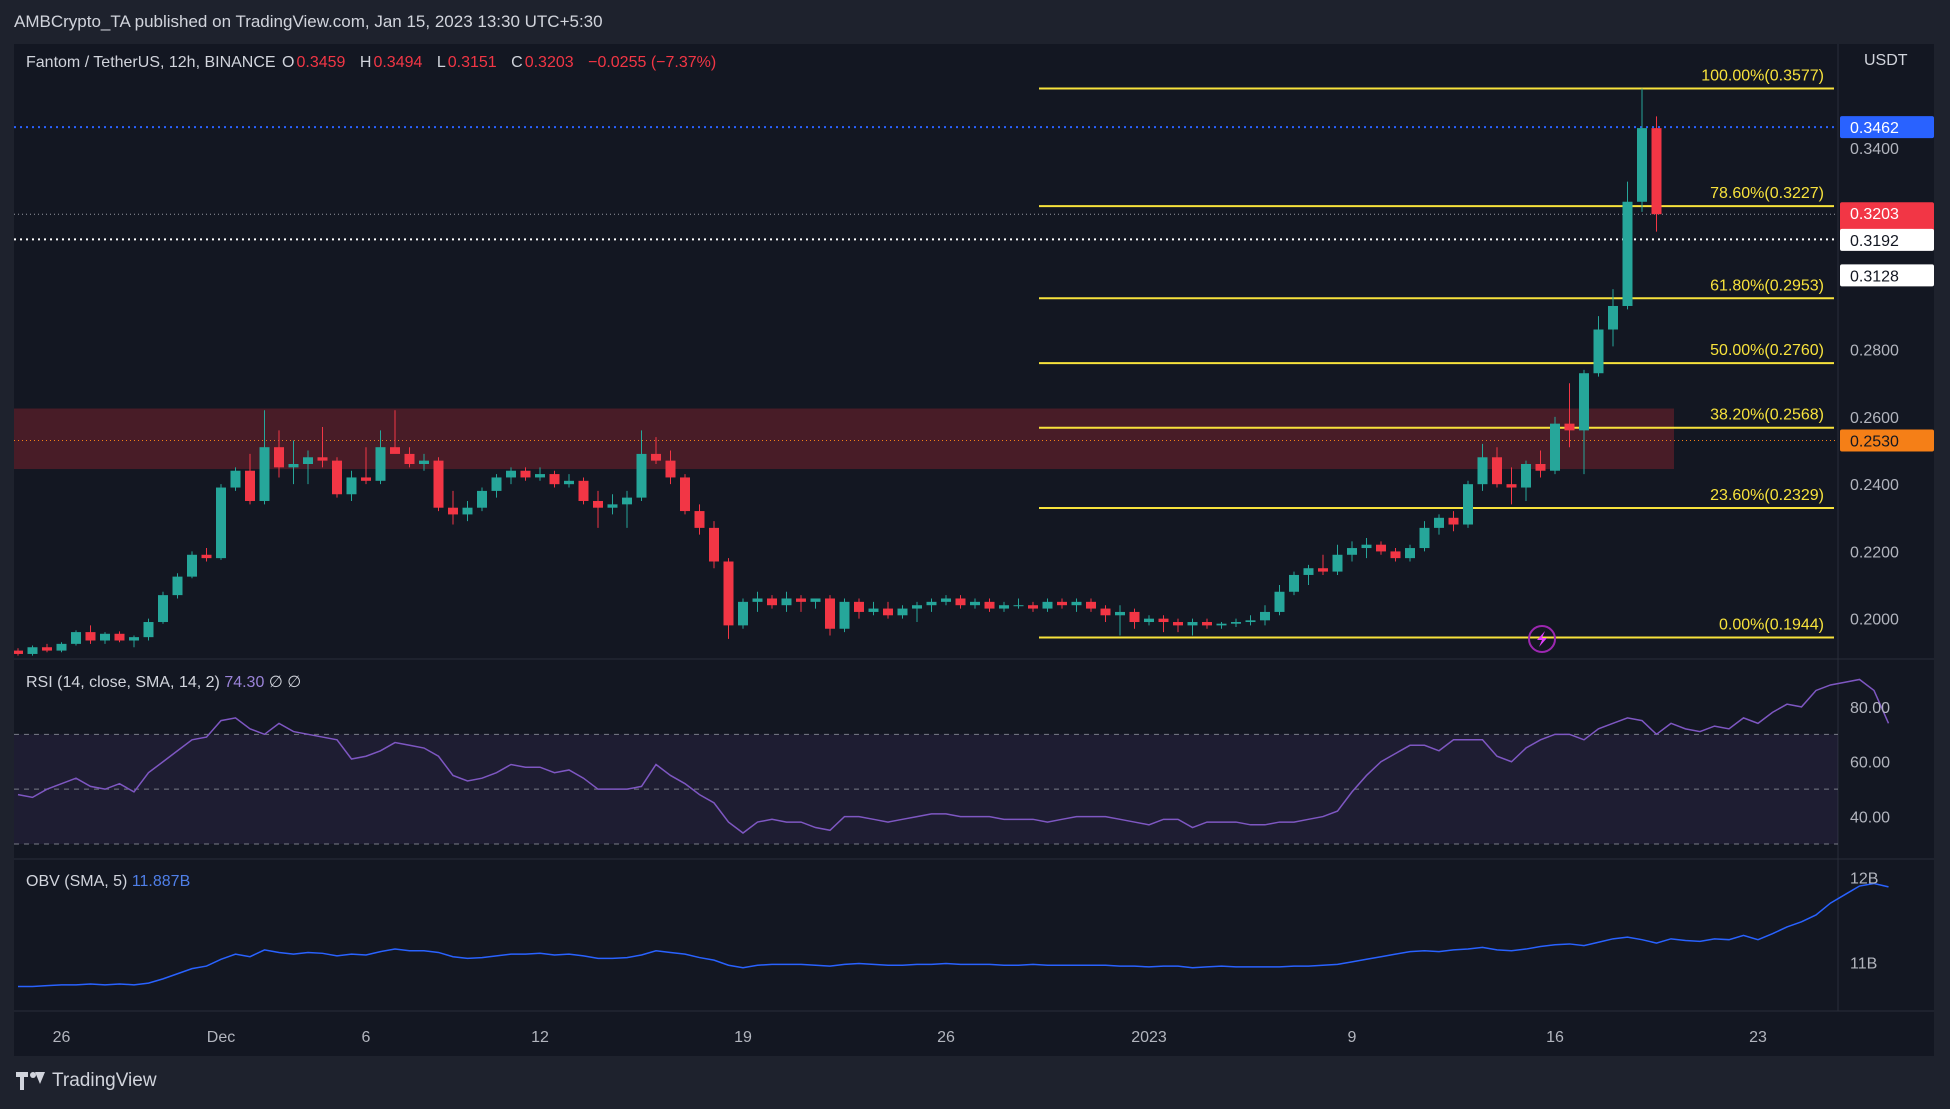  Describe the element at coordinates (77, 881) in the screenshot. I see `obv-label: OBV (SMA, 5)` at that location.